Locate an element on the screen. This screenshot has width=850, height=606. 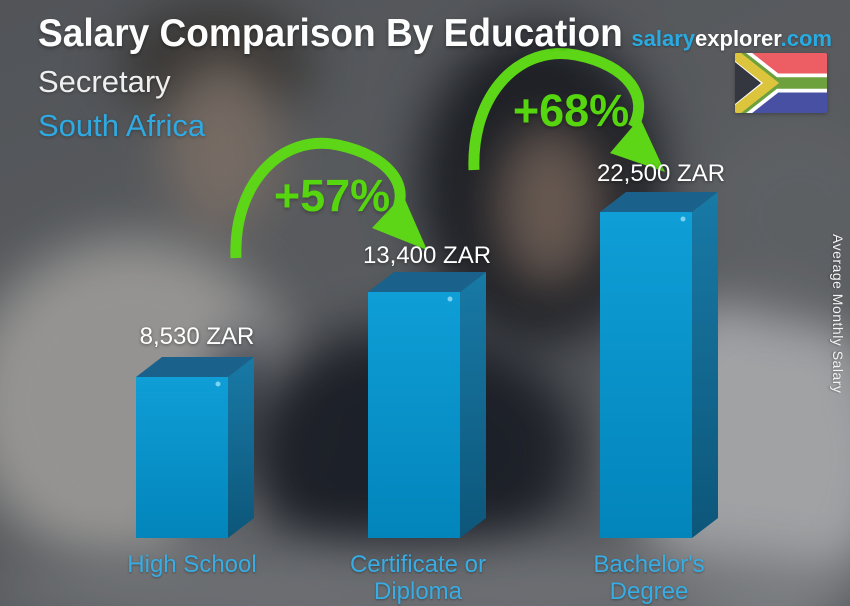
category-label-bachelors-degree: Bachelor's Degree is located at coordinates (649, 578).